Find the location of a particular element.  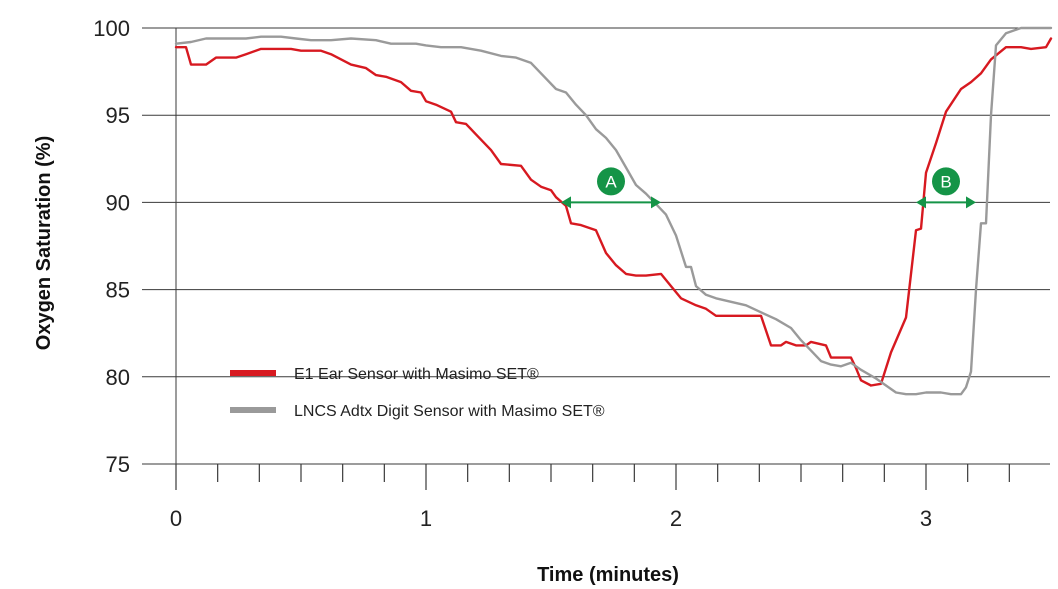

y-axis-title: Oxygen Saturation (%) is located at coordinates (44, 243).